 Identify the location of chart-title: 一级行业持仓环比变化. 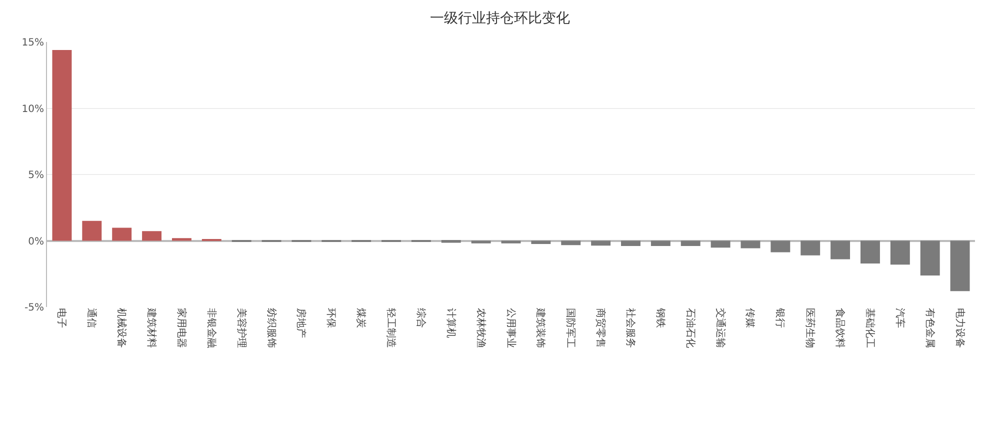
(500, 18).